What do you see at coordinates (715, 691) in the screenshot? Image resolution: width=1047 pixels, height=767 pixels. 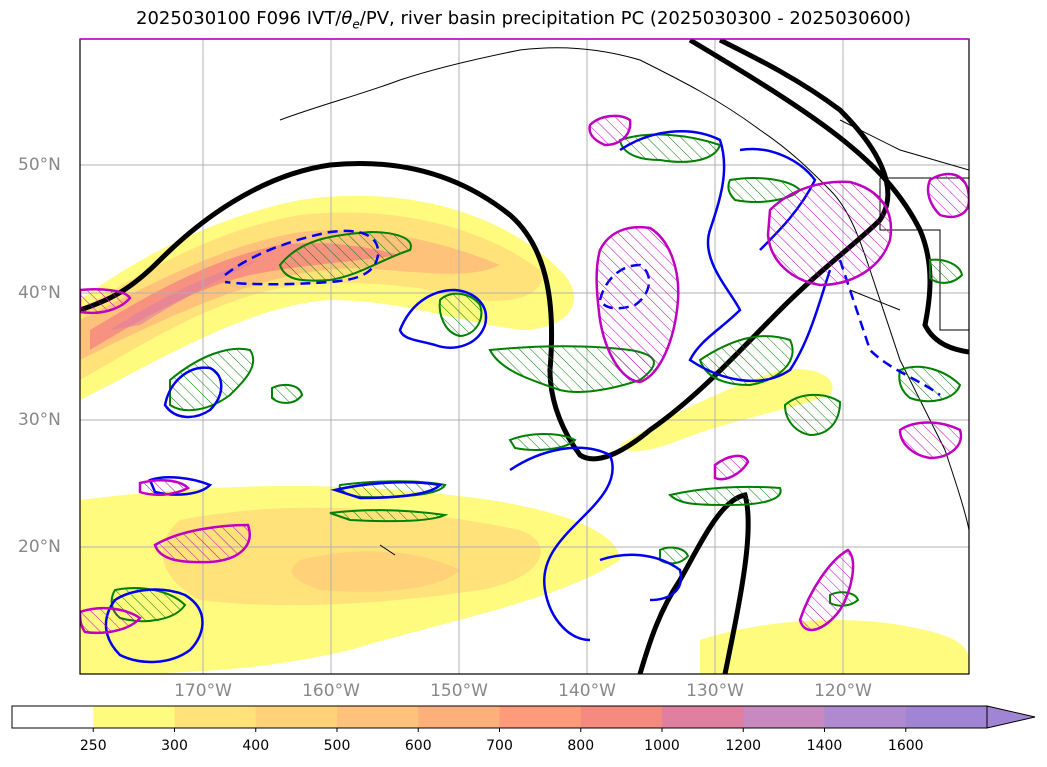 I see `lon-label-130w: 130°W` at bounding box center [715, 691].